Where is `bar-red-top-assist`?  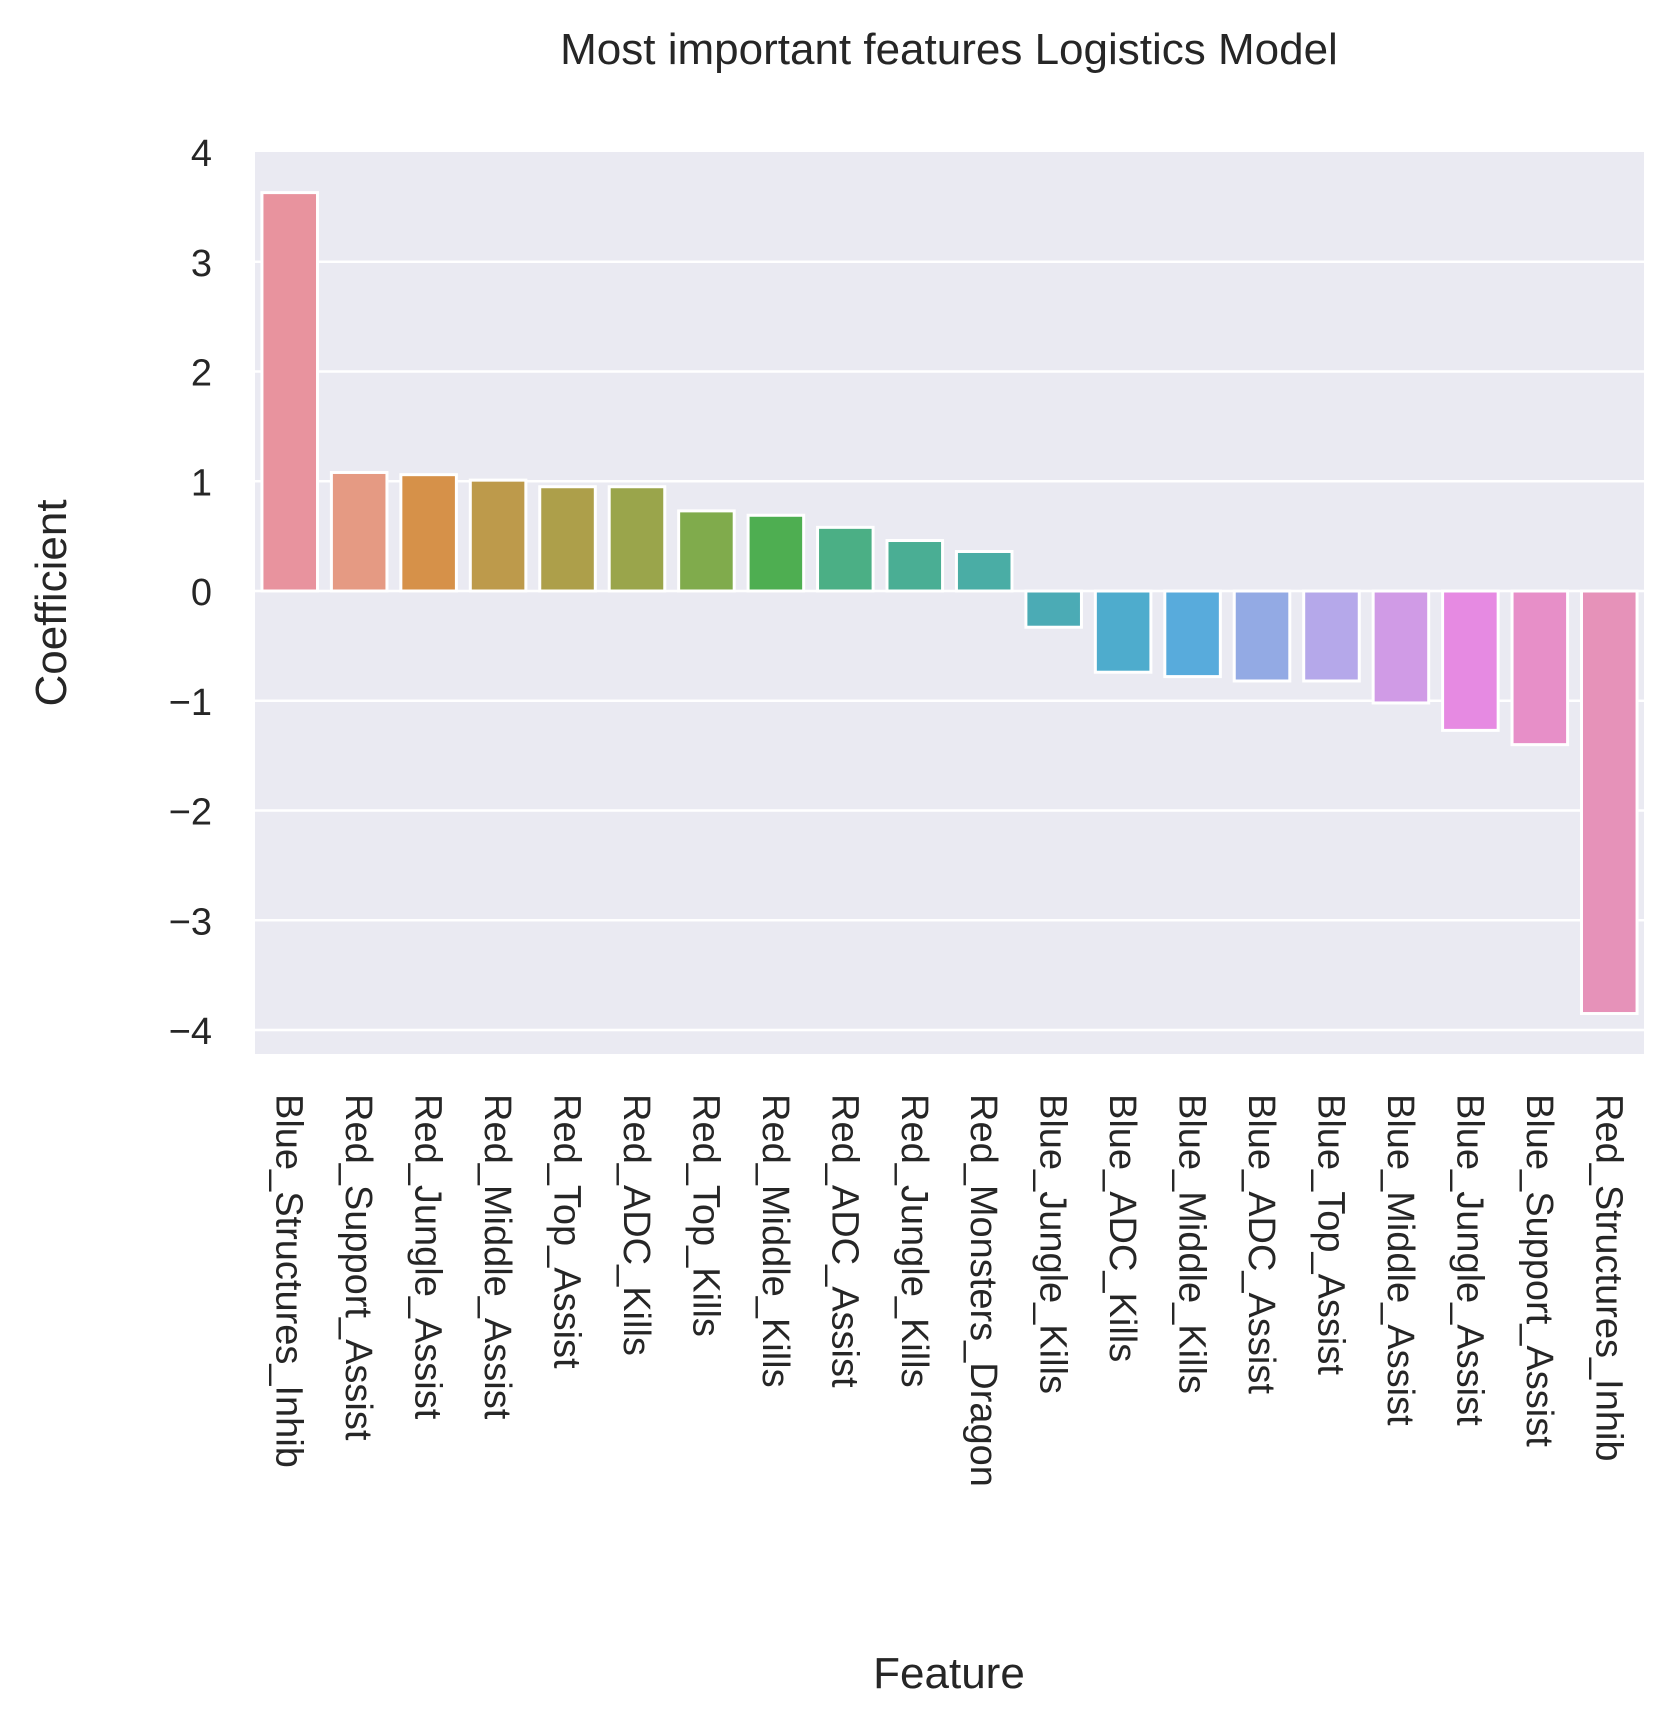 bar-red-top-assist is located at coordinates (567, 539).